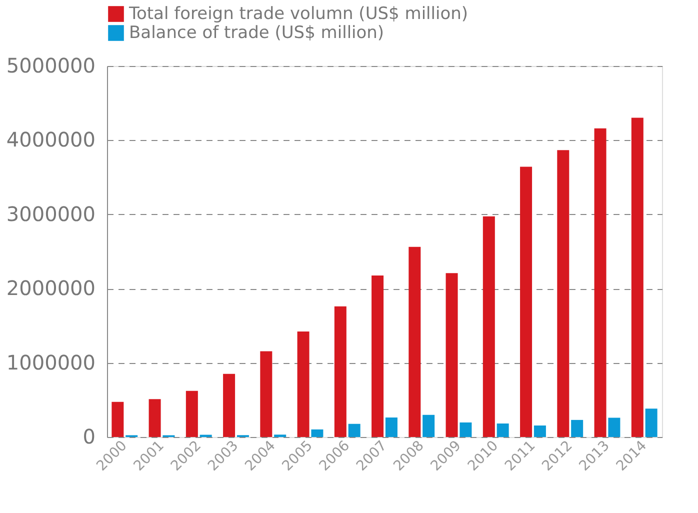 Image resolution: width=698 pixels, height=513 pixels. Describe the element at coordinates (256, 33) in the screenshot. I see `legend-label: Balance of trade (US$ million)` at that location.